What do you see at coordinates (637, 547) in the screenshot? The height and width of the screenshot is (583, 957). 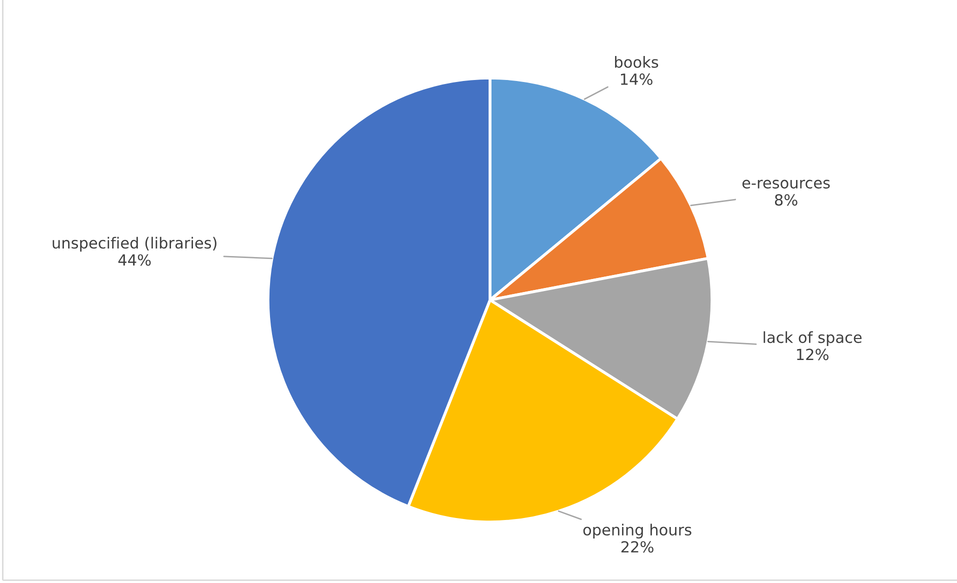 I see `data-label: 22%` at bounding box center [637, 547].